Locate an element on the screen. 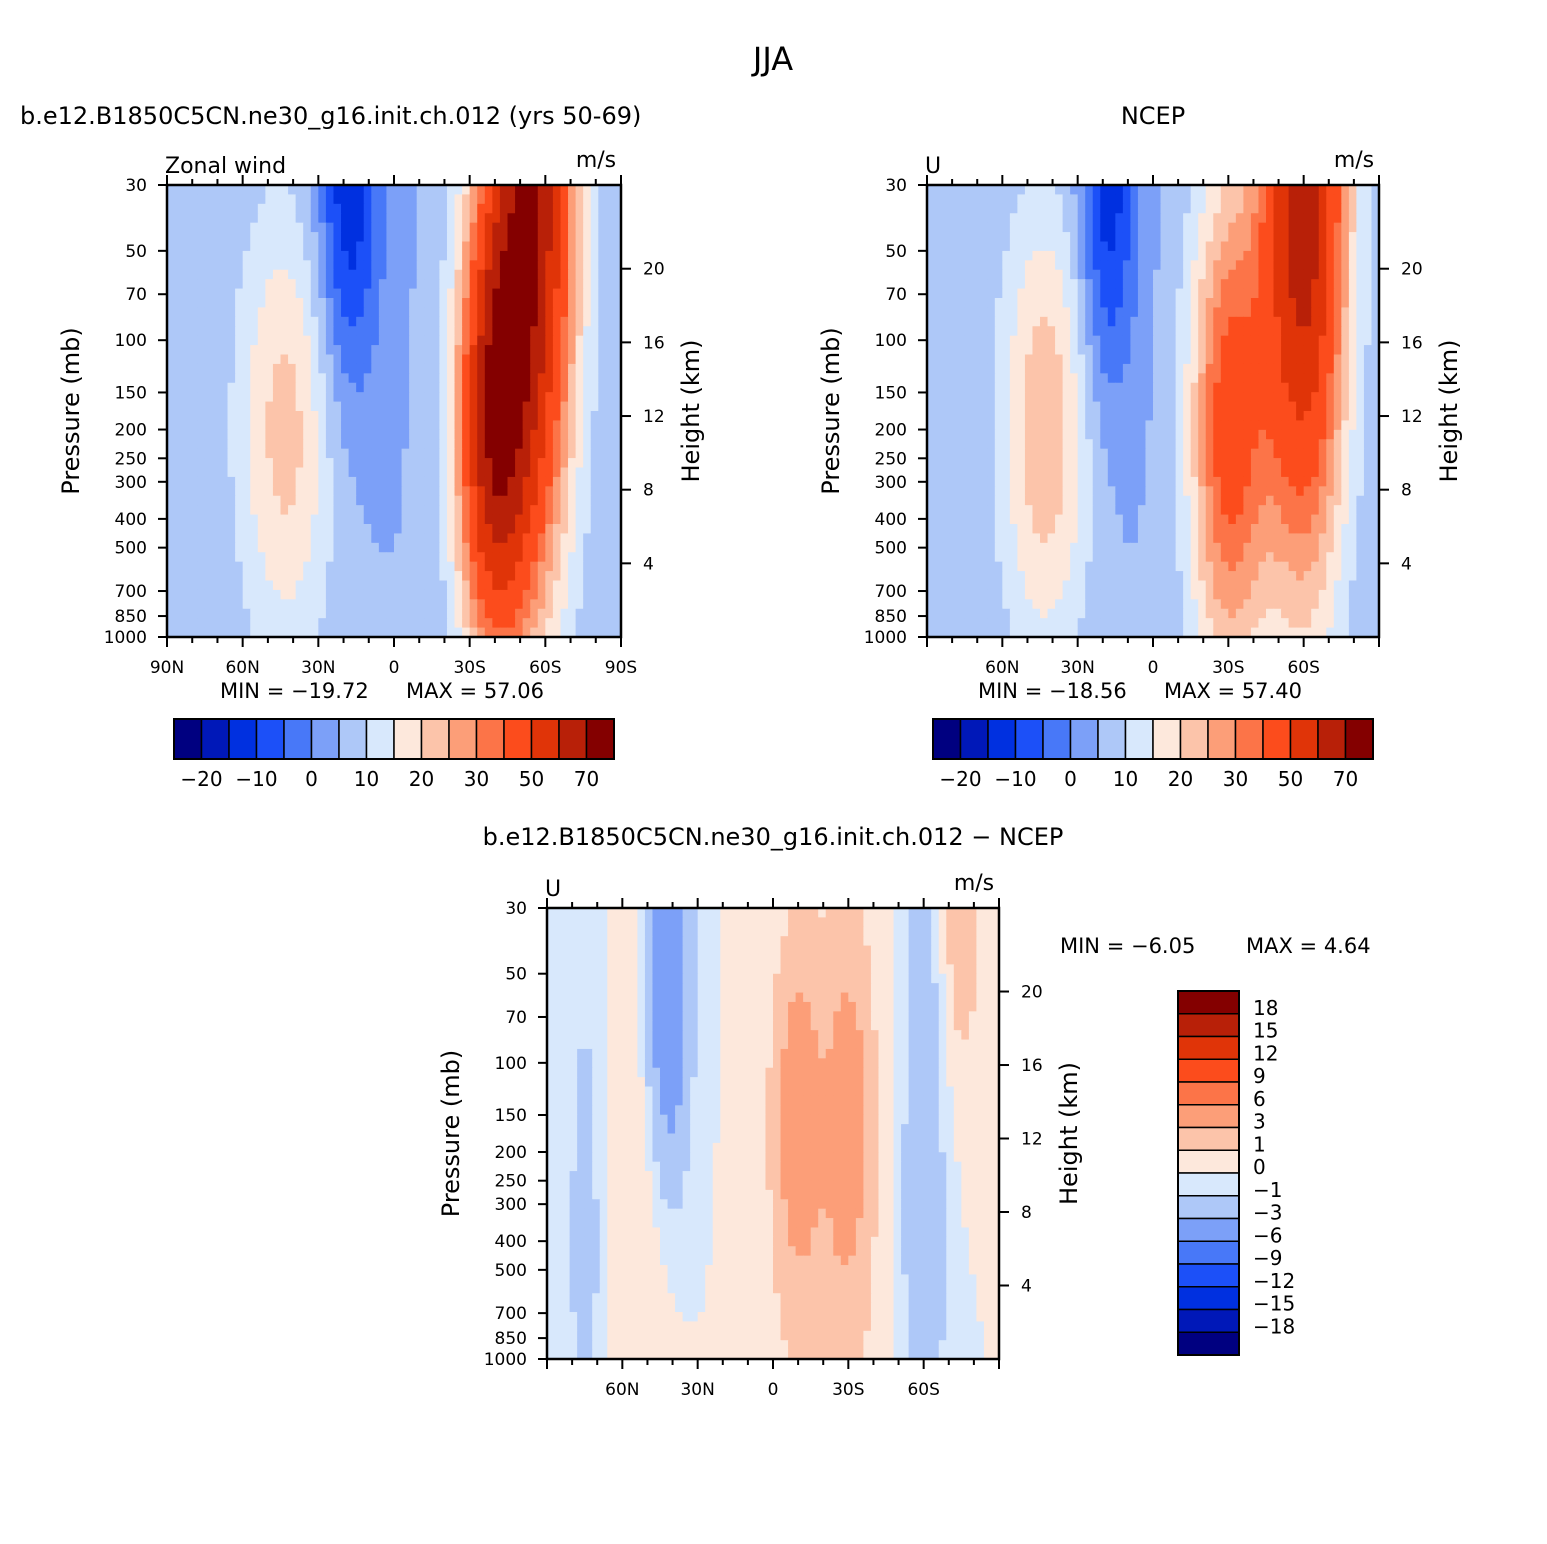 The image size is (1547, 1544). lat-tick-label: 30N is located at coordinates (318, 668).